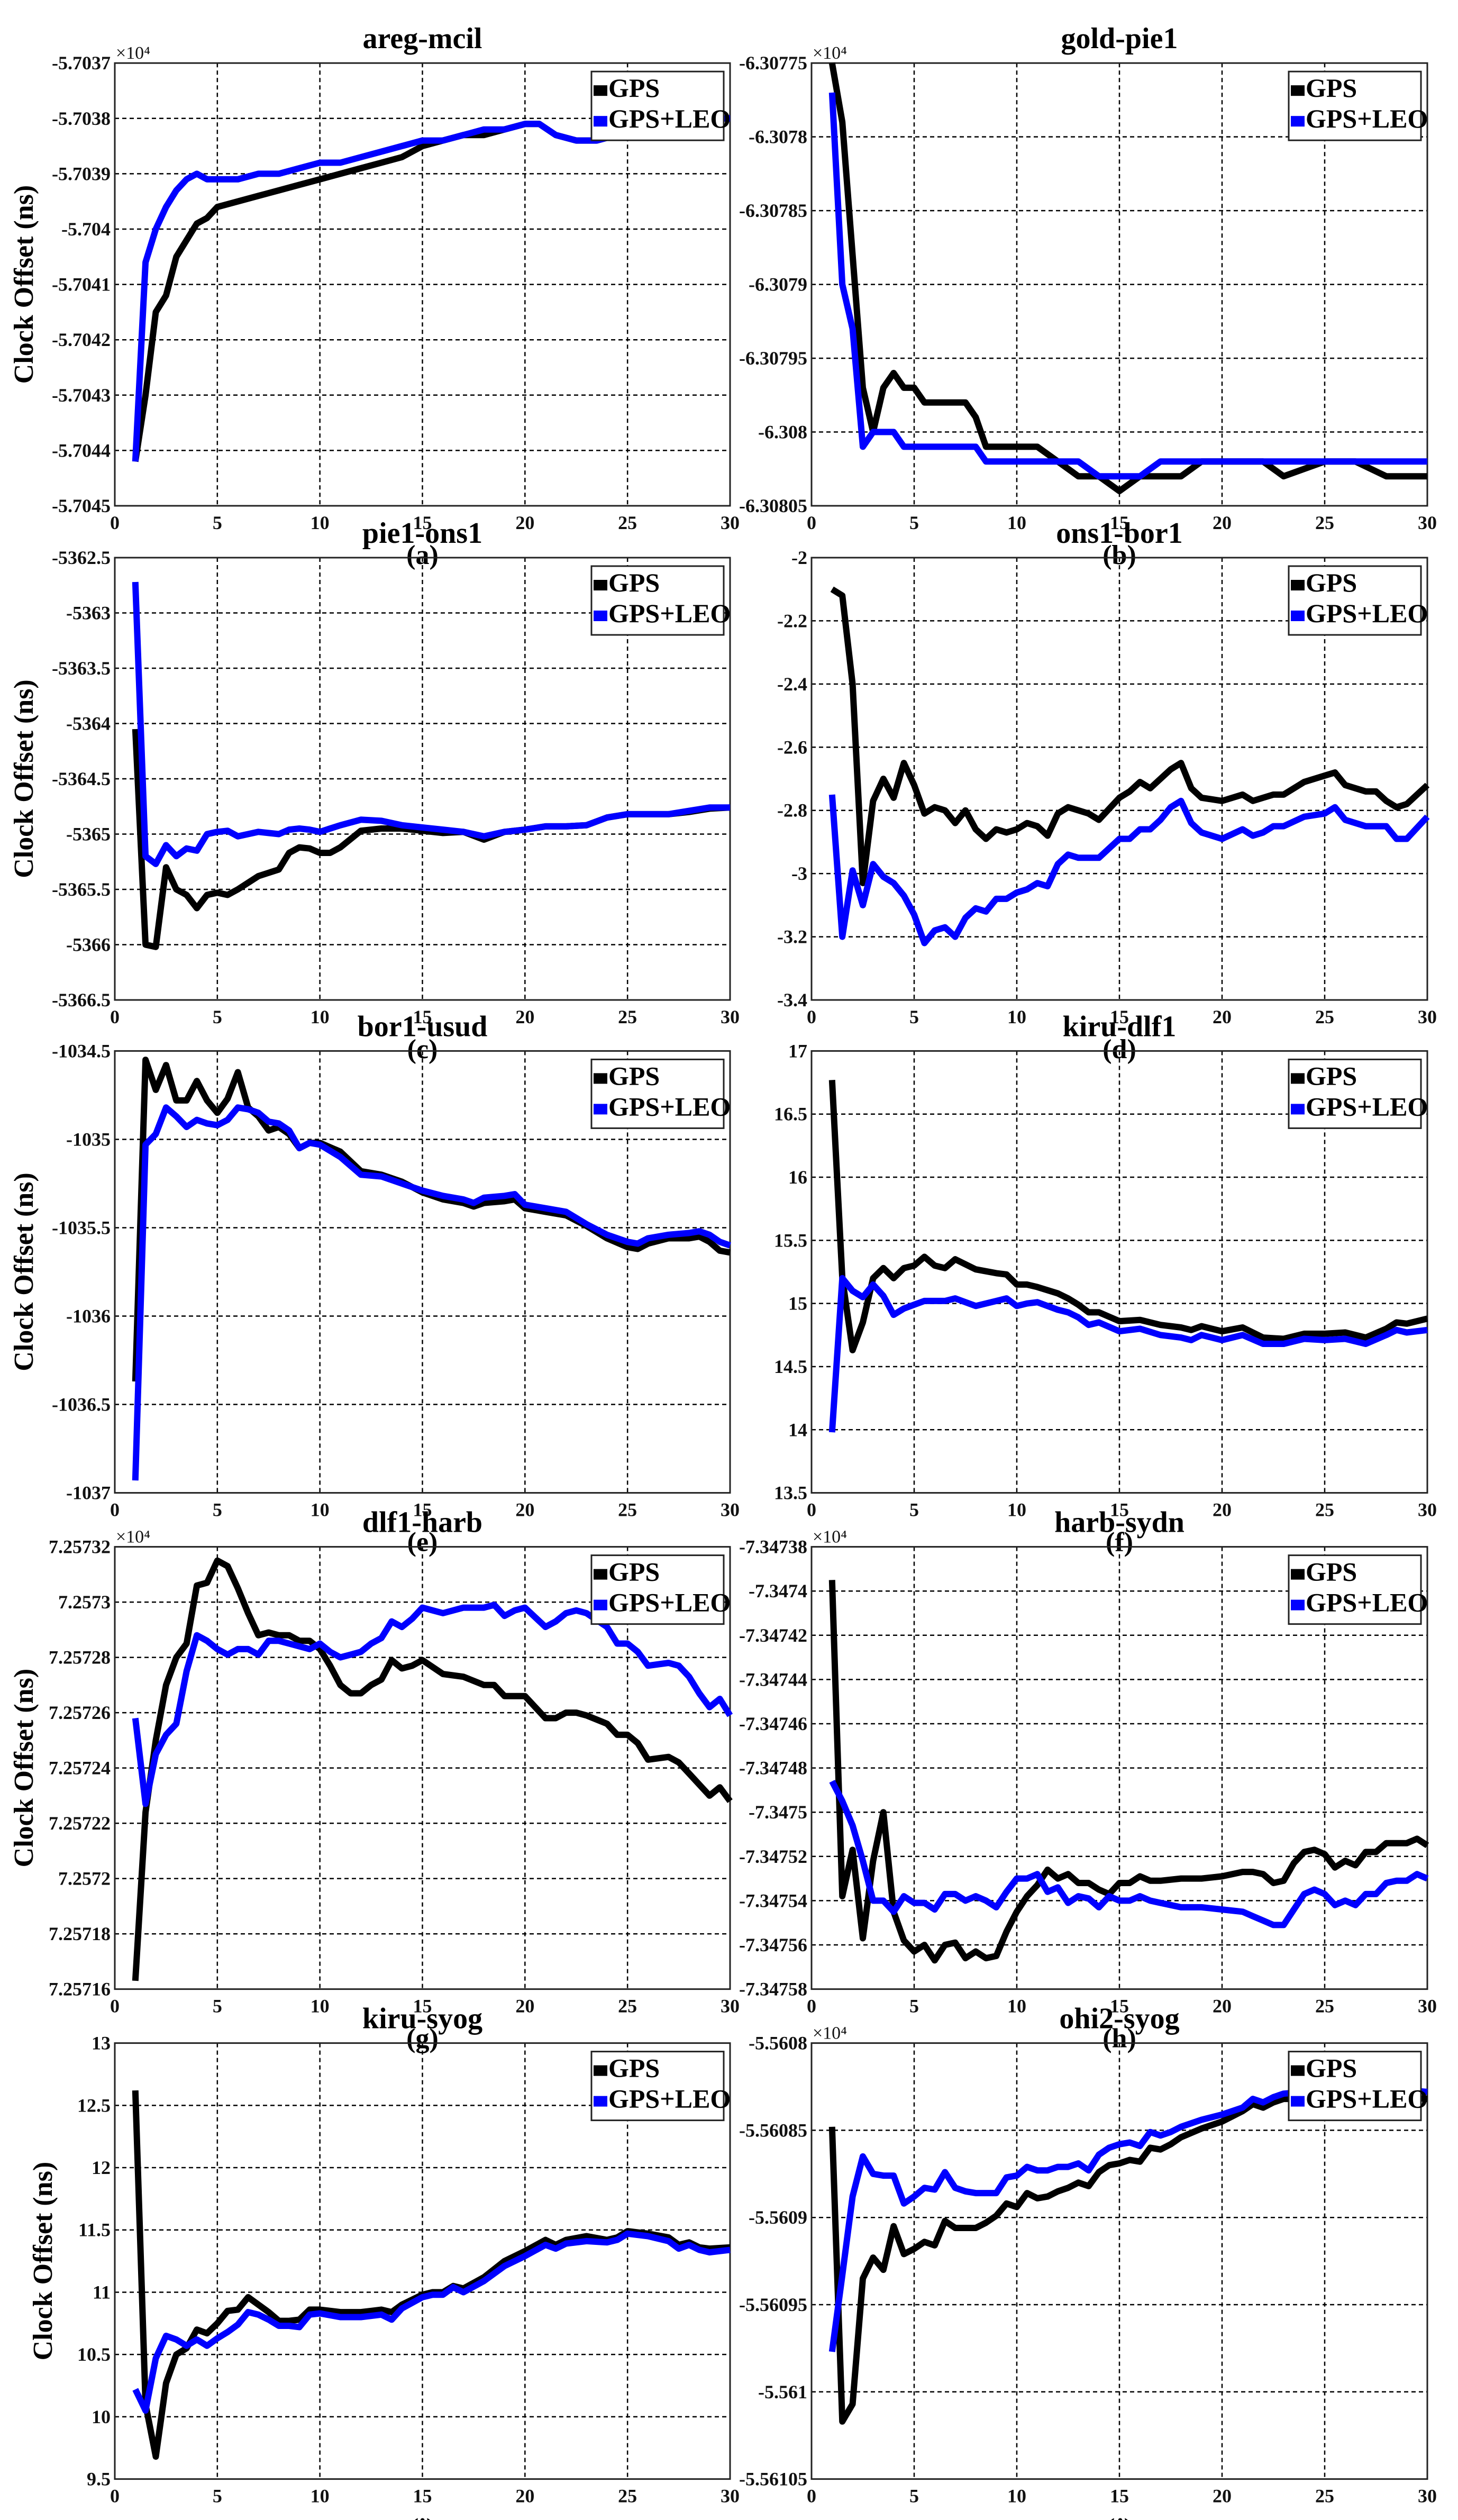 Image resolution: width=1458 pixels, height=2520 pixels. Describe the element at coordinates (80, 1547) in the screenshot. I see `svg-text: 7.25732` at that location.